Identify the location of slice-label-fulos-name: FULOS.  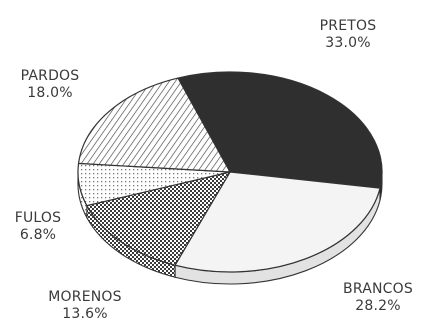
(38, 218).